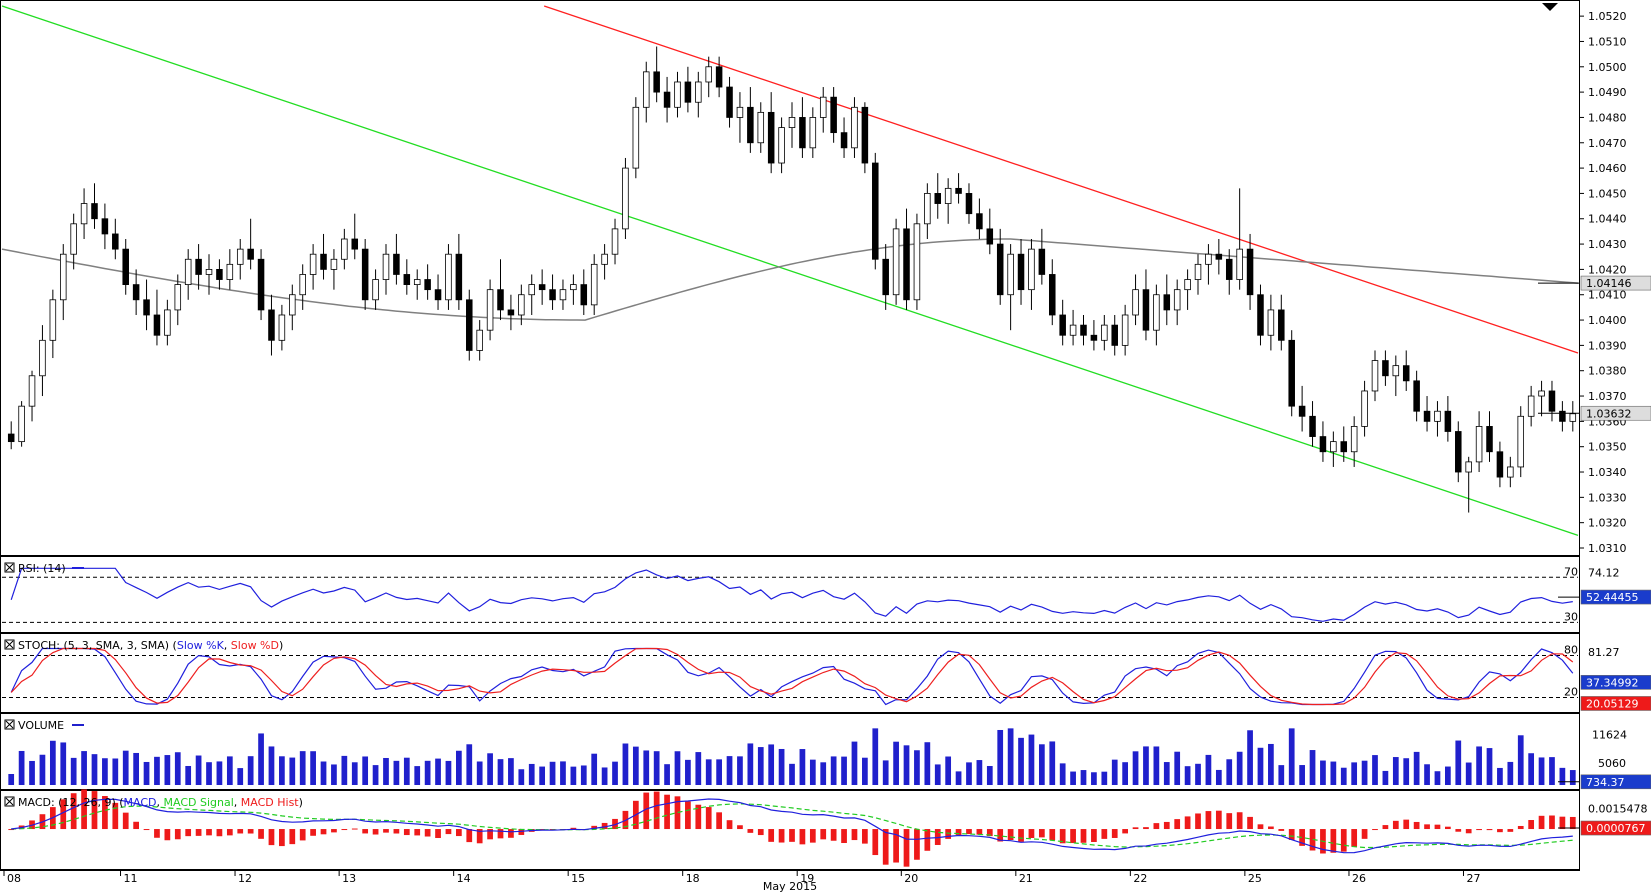 The width and height of the screenshot is (1651, 893). What do you see at coordinates (1607, 371) in the screenshot?
I see `price-tick-label: 1.0380` at bounding box center [1607, 371].